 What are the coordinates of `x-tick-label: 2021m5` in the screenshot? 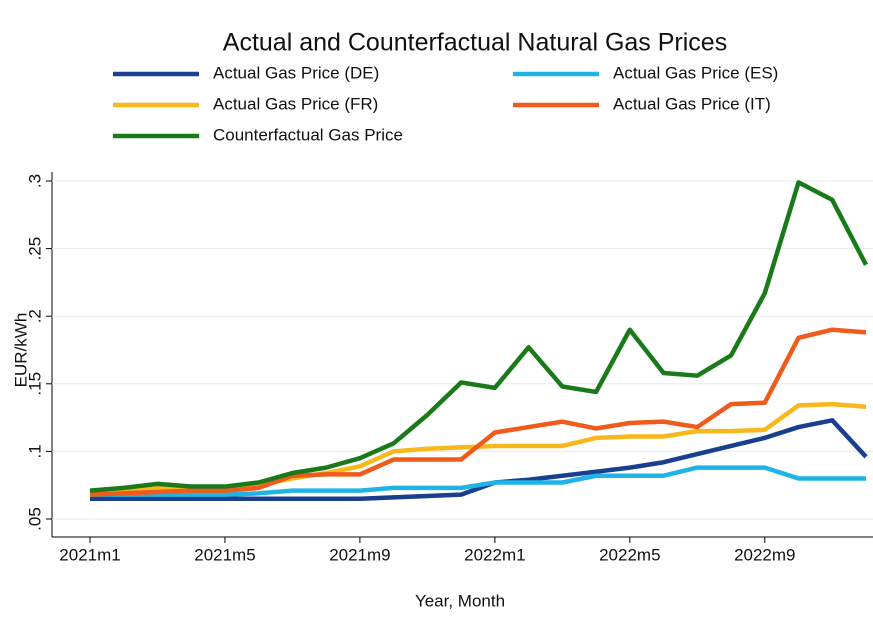 It's located at (224, 554).